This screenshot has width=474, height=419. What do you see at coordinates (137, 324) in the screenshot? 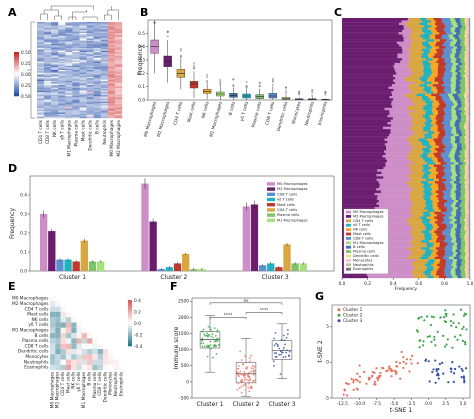
I see `colorbar-tick: 0.0` at bounding box center [137, 324].